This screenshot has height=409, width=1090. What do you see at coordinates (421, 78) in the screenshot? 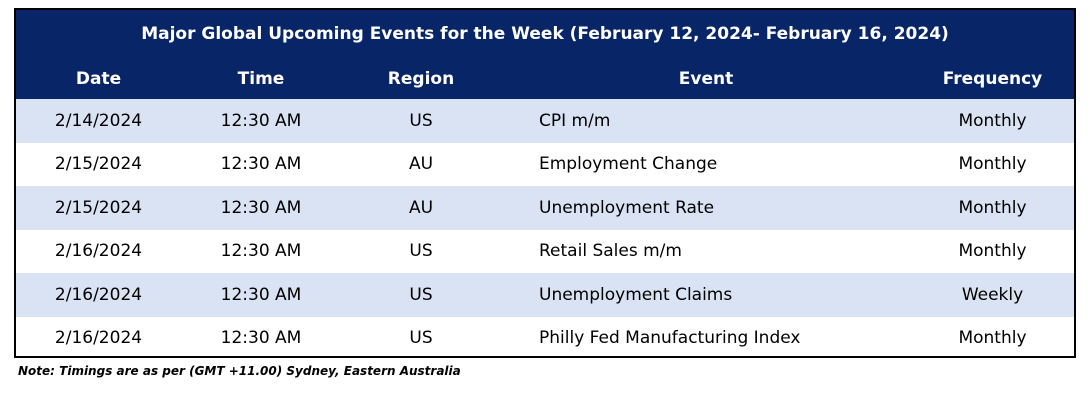
I see `column-header: Region` at bounding box center [421, 78].